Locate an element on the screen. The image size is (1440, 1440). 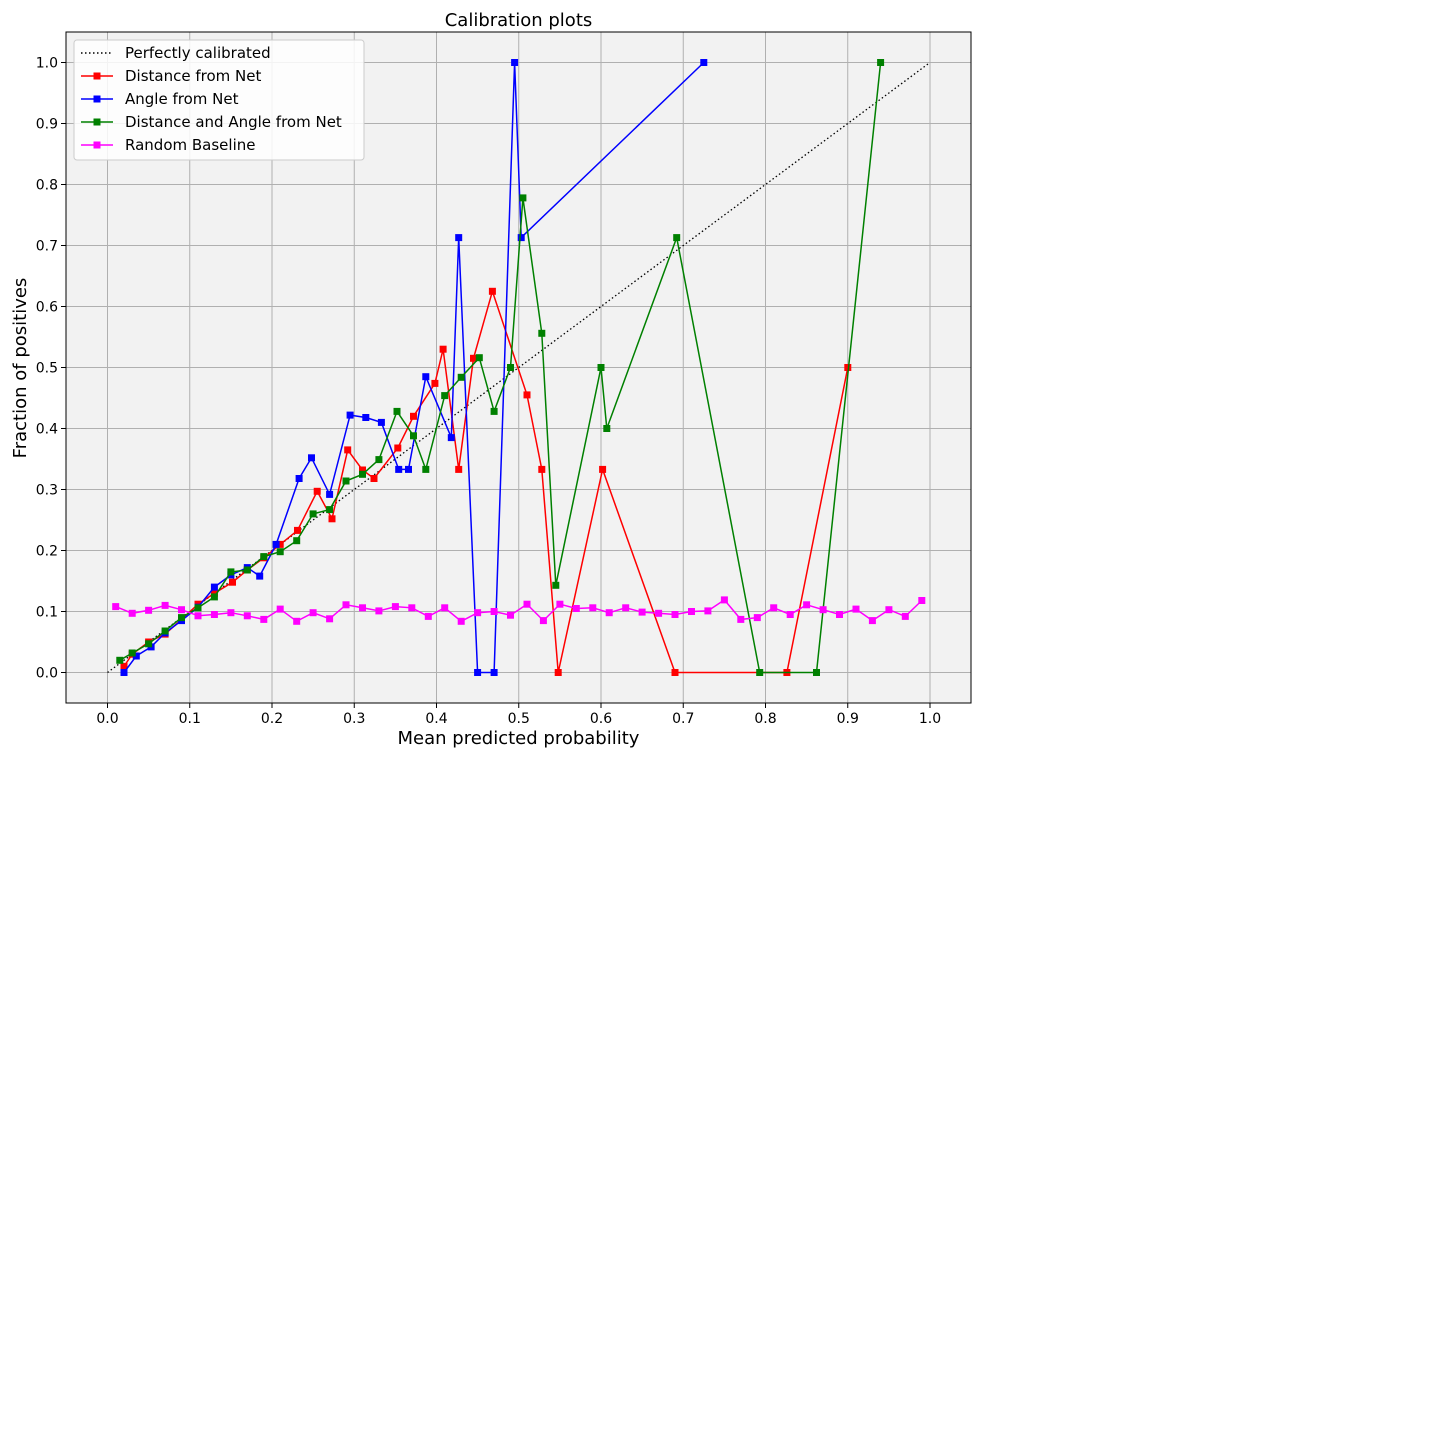
y-tick-label: 0.8 is located at coordinates (47, 186).